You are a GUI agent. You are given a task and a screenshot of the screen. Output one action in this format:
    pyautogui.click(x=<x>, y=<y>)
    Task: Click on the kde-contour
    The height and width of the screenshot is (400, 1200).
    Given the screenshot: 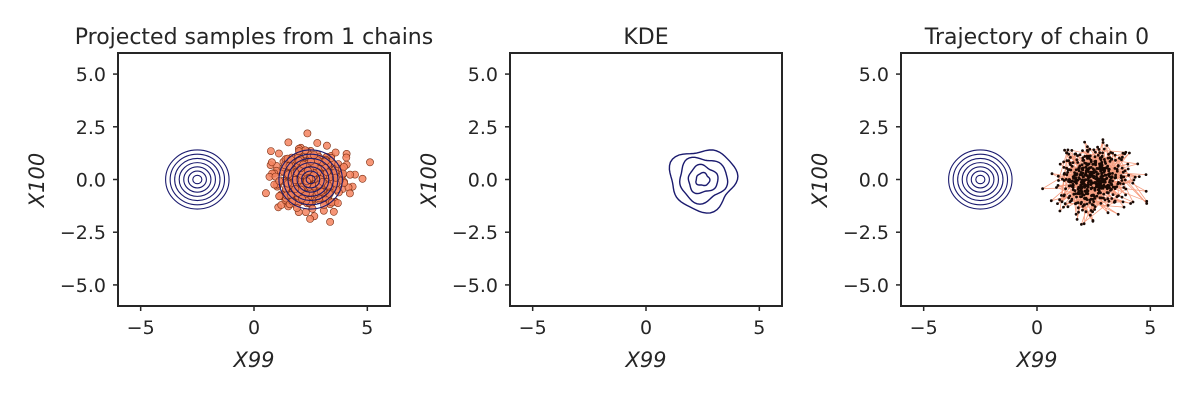 What is the action you would take?
    pyautogui.click(x=703, y=179)
    